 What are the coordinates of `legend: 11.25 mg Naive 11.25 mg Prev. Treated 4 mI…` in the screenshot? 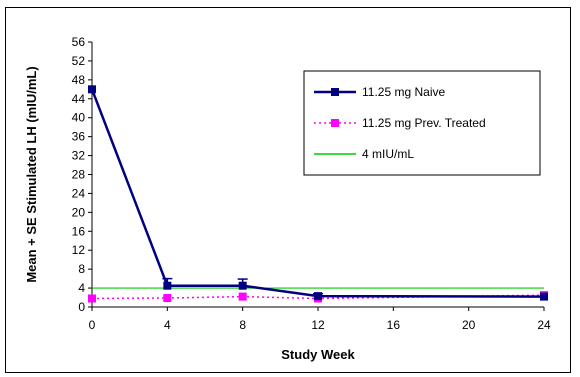 It's located at (422, 123).